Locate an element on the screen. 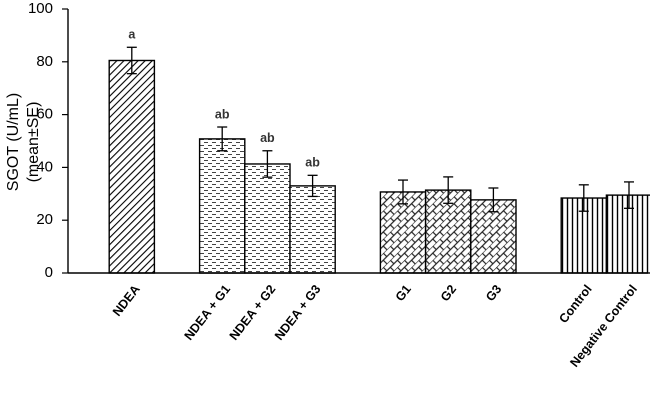  x-tick-label: NDEA + G3 is located at coordinates (298, 312).